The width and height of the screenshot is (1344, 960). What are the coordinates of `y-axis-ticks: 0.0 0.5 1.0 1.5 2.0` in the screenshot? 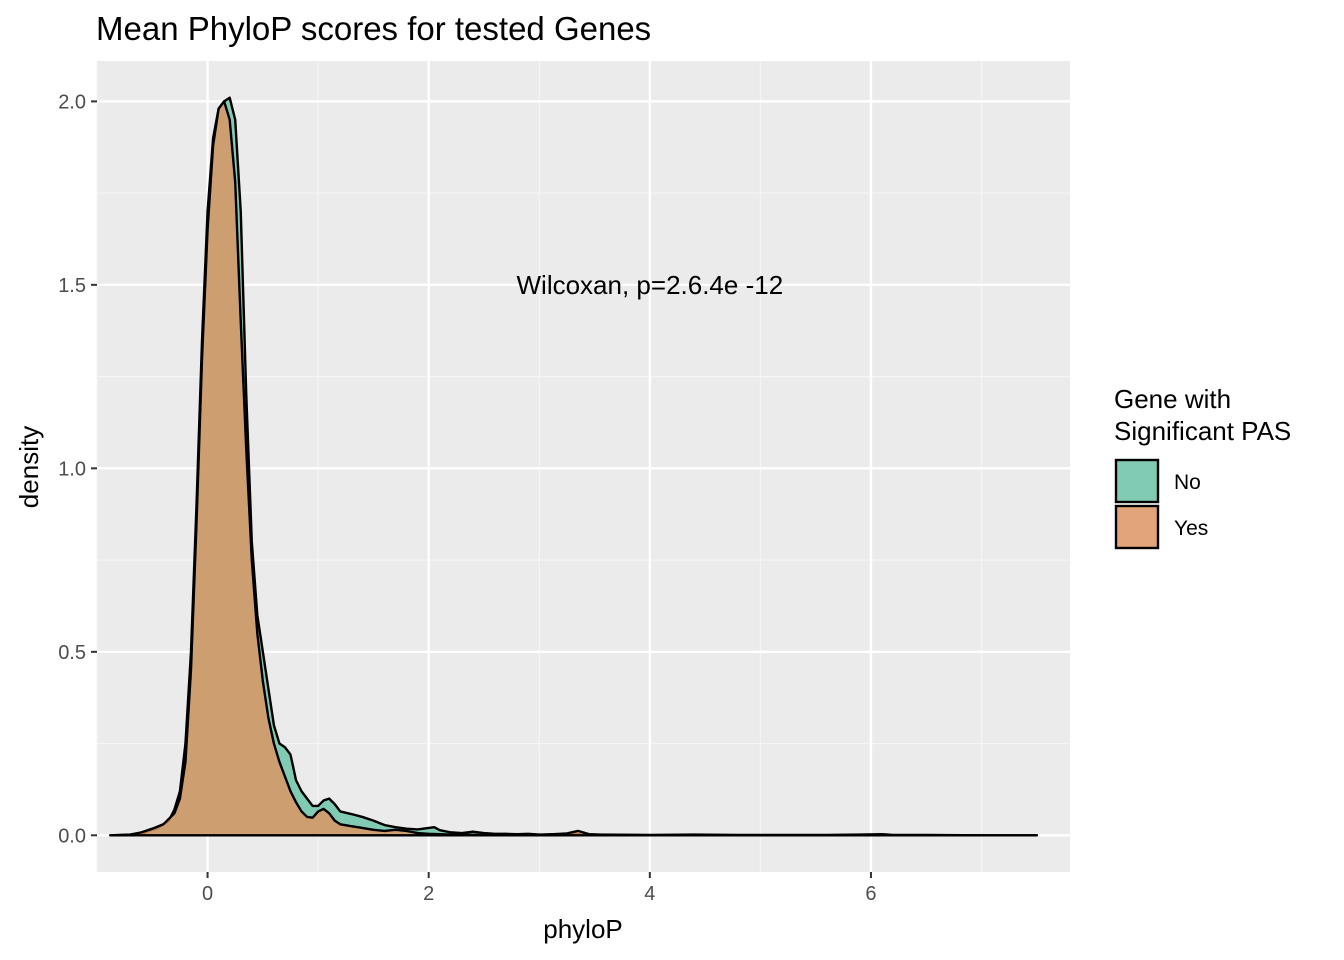 It's located at (77, 469).